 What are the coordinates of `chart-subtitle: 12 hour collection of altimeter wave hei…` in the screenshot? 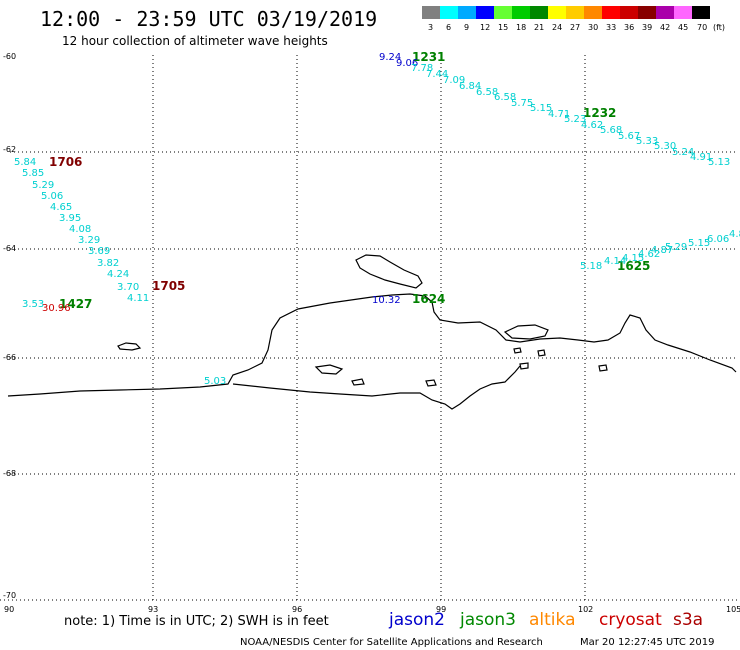 It's located at (195, 41).